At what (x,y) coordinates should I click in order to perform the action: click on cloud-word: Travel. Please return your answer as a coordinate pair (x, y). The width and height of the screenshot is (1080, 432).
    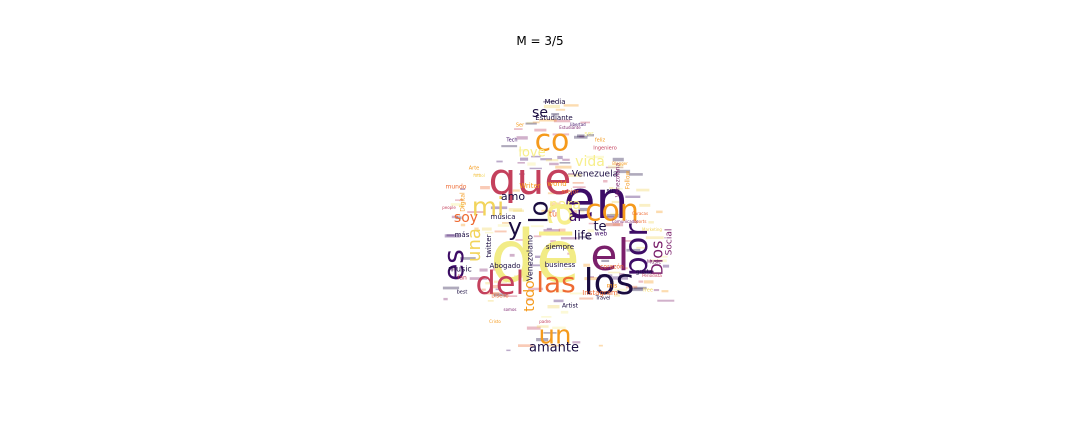
    Looking at the image, I should click on (603, 299).